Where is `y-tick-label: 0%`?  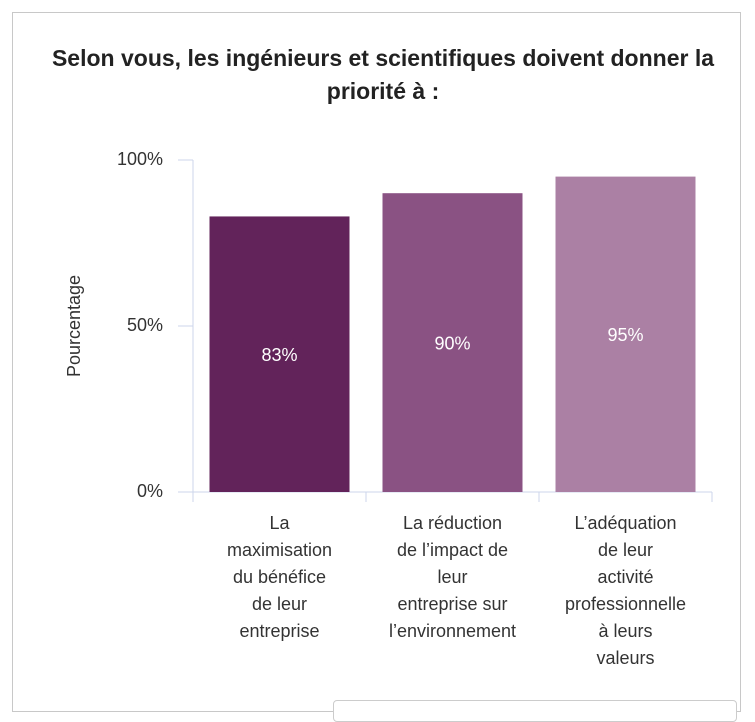
y-tick-label: 0% is located at coordinates (150, 491).